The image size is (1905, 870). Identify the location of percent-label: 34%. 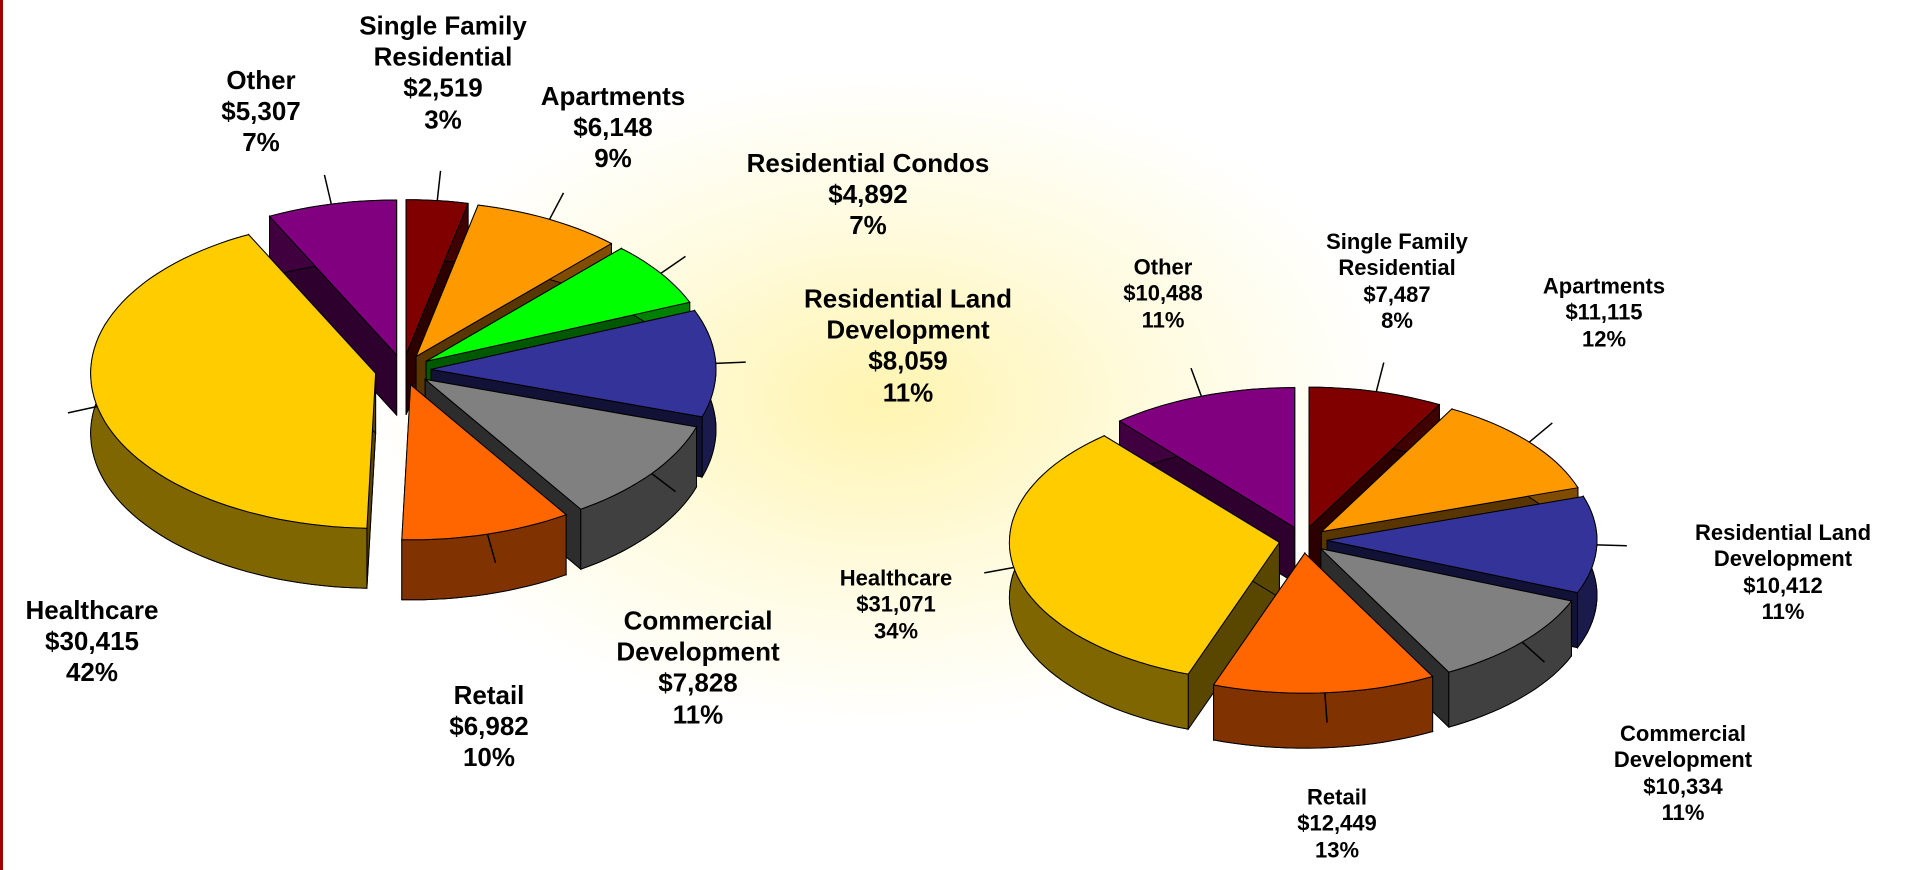
(896, 631).